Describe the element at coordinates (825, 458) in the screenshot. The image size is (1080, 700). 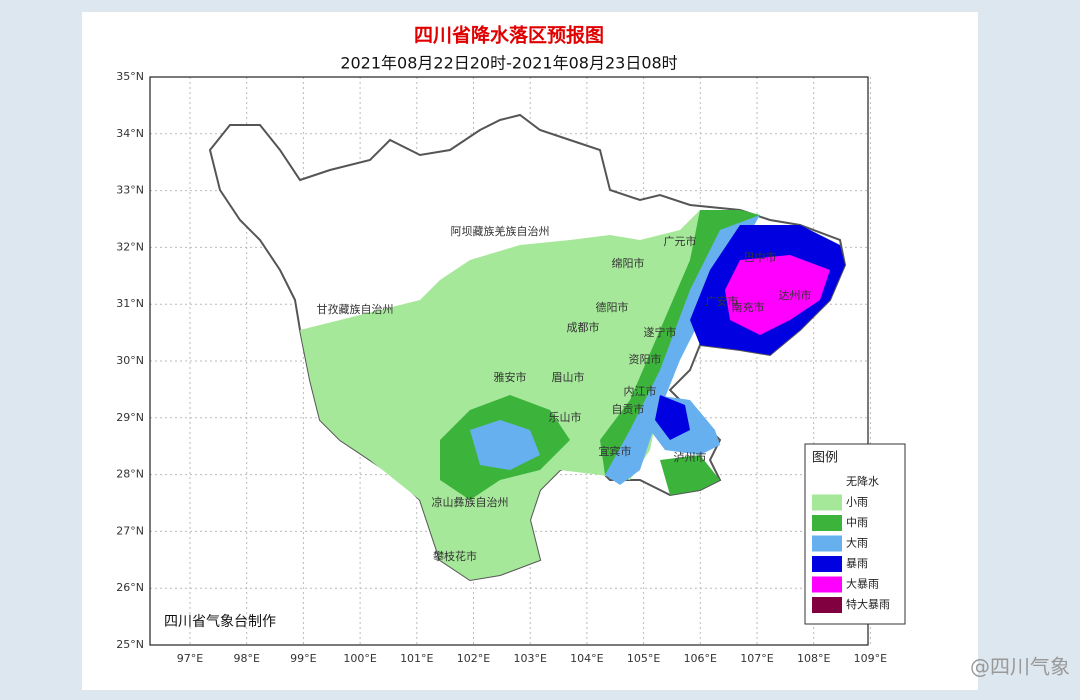
I see `legend-title: 图例` at that location.